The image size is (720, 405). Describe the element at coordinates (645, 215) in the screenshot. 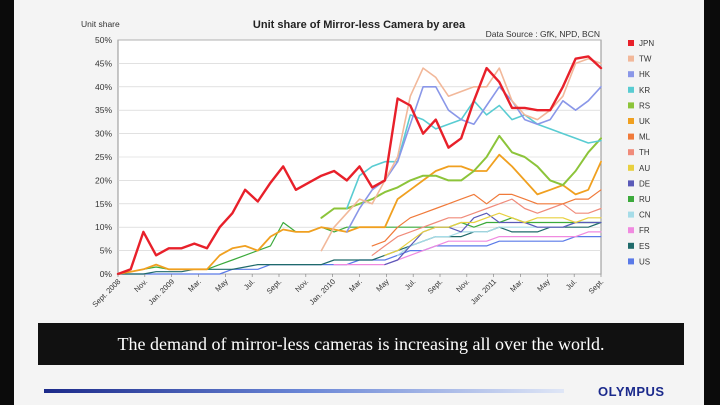

I see `legend-label-cn: CN` at that location.